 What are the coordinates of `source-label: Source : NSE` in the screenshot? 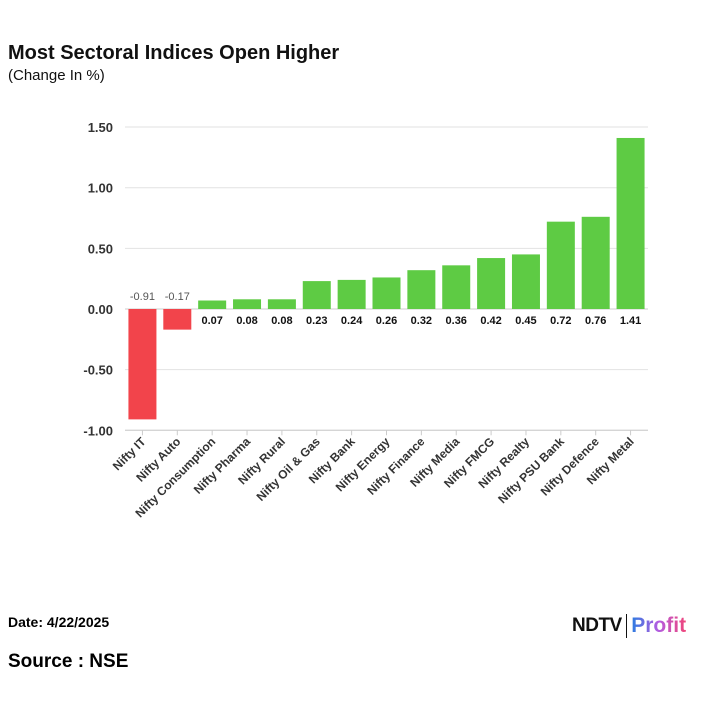 It's located at (68, 661).